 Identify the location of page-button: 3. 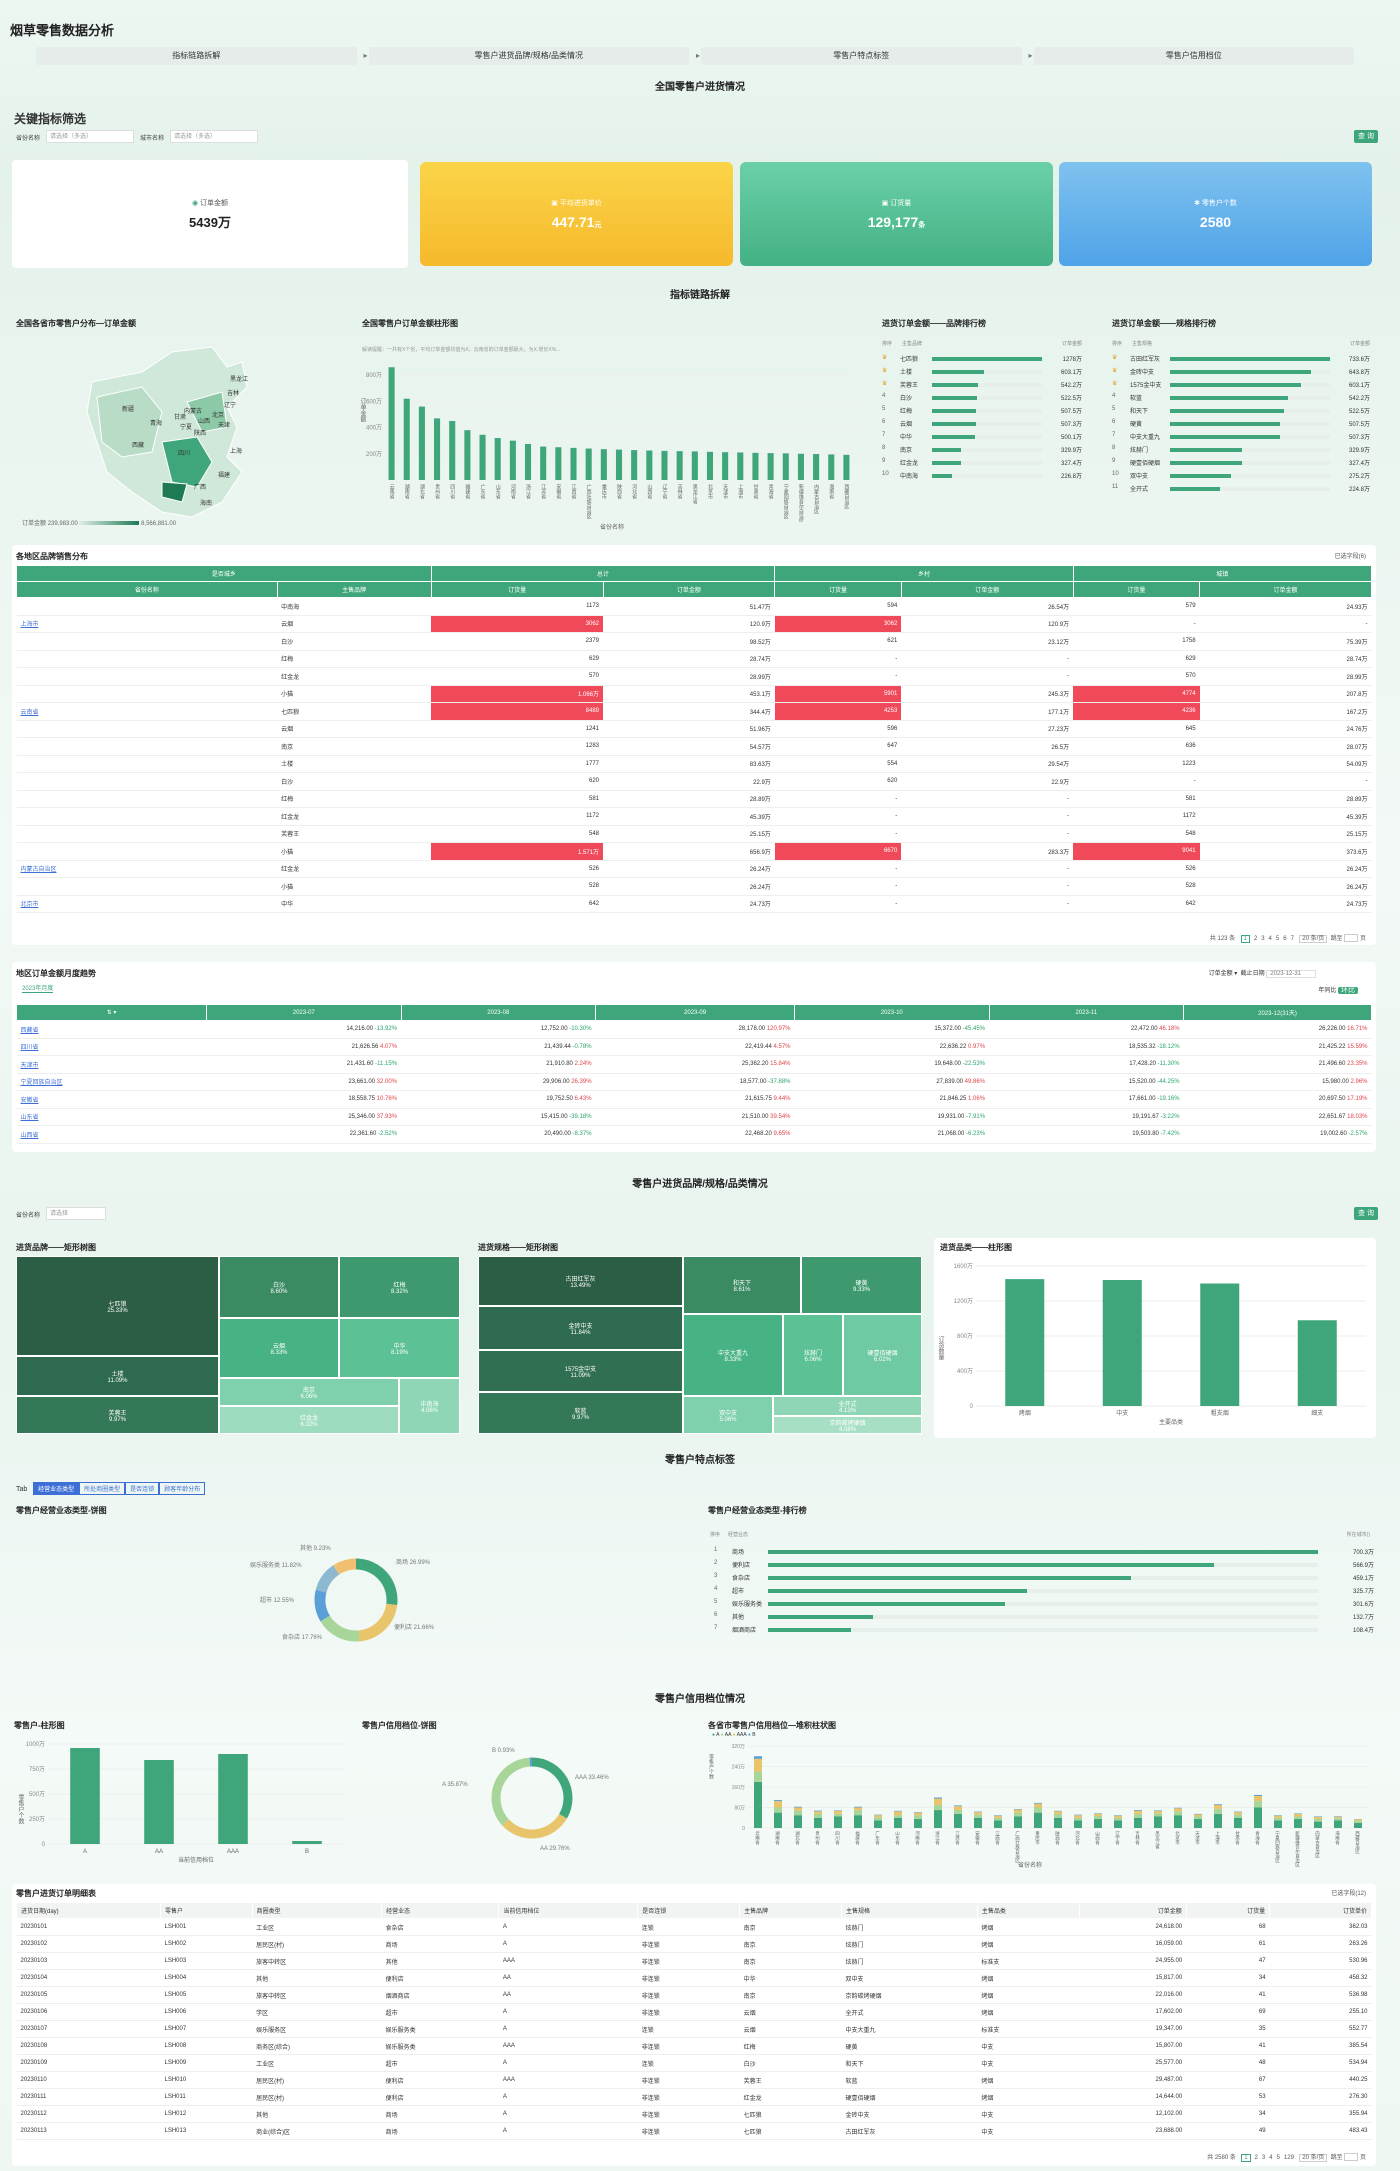
(1263, 2158).